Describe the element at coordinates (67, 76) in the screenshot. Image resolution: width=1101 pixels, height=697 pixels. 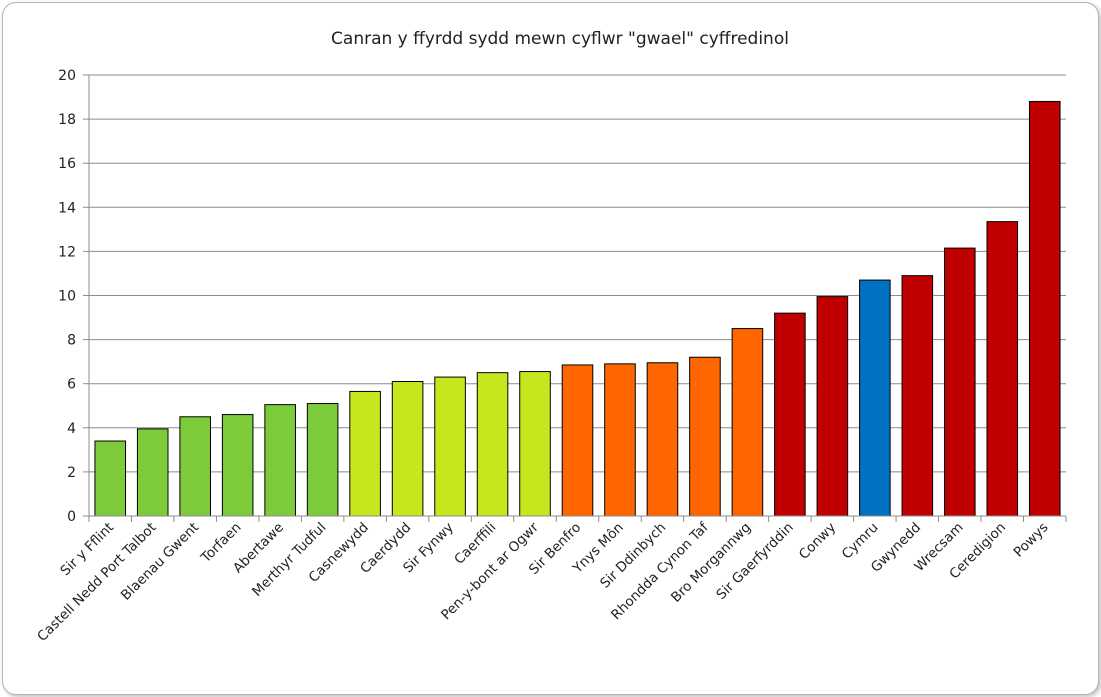
I see `y-tick-label: 20` at that location.